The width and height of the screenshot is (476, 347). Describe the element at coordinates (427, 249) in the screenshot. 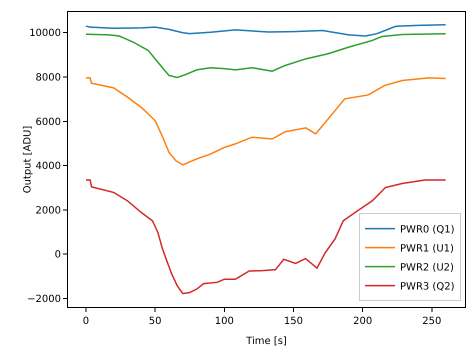

I see `legend-label: PWR1 (U1)` at that location.